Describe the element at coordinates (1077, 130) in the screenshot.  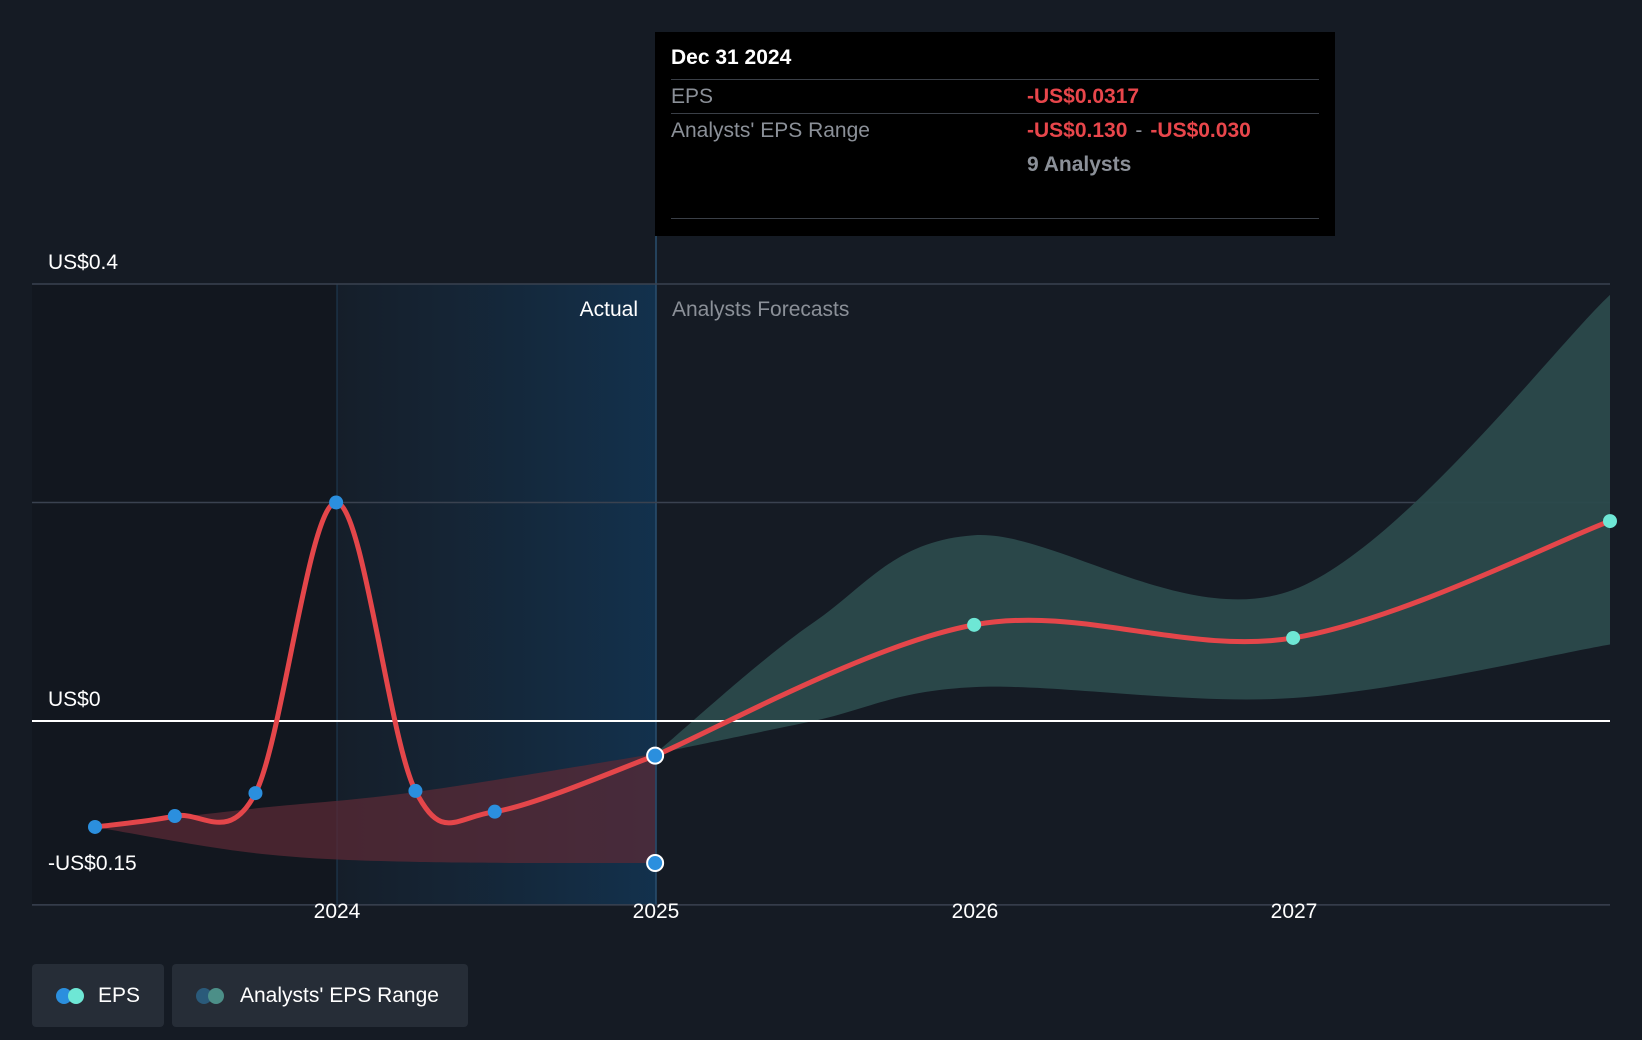
I see `tooltip-range-low: -US$0.130` at that location.